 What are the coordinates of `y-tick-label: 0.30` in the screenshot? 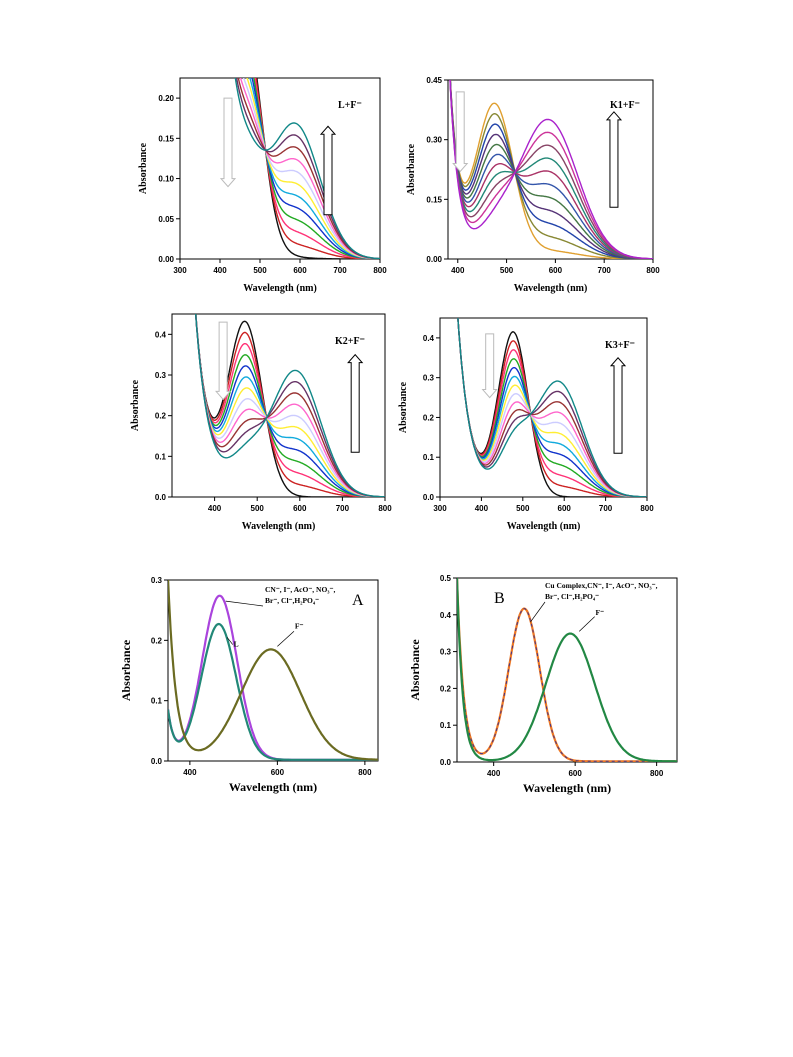 It's located at (434, 140).